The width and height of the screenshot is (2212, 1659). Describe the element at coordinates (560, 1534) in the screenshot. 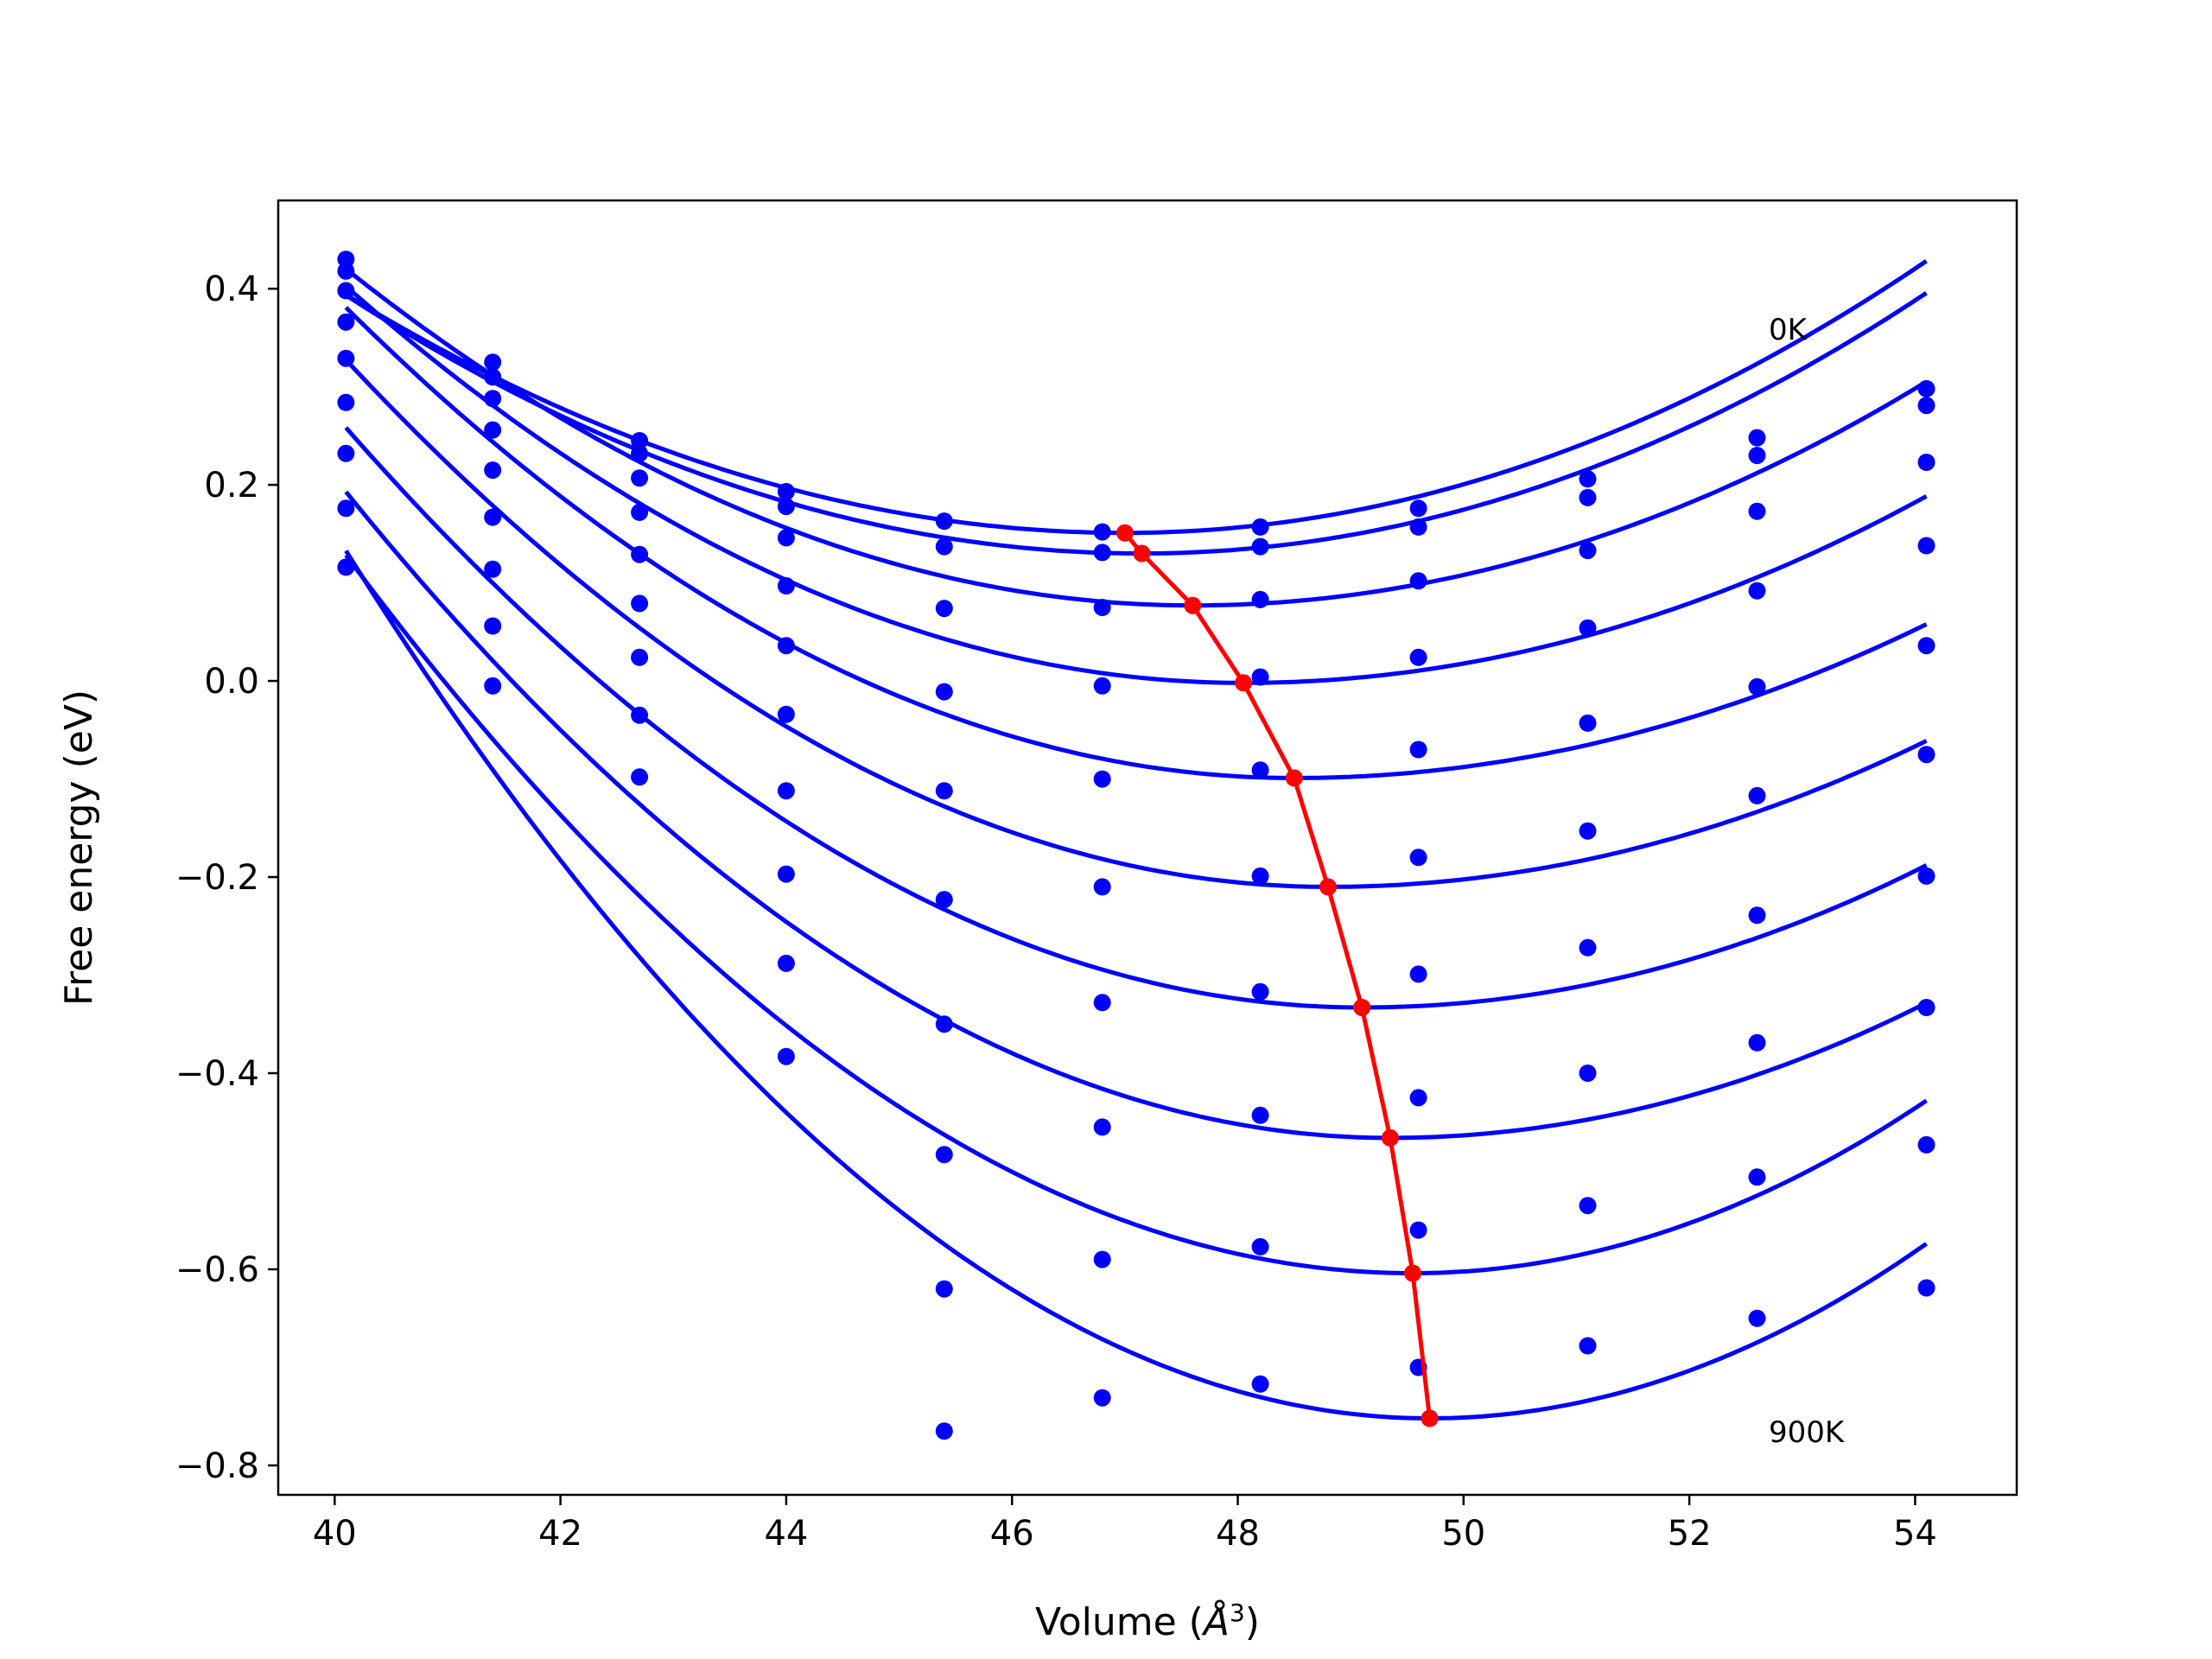

I see `x-tick-label-1: 42` at that location.